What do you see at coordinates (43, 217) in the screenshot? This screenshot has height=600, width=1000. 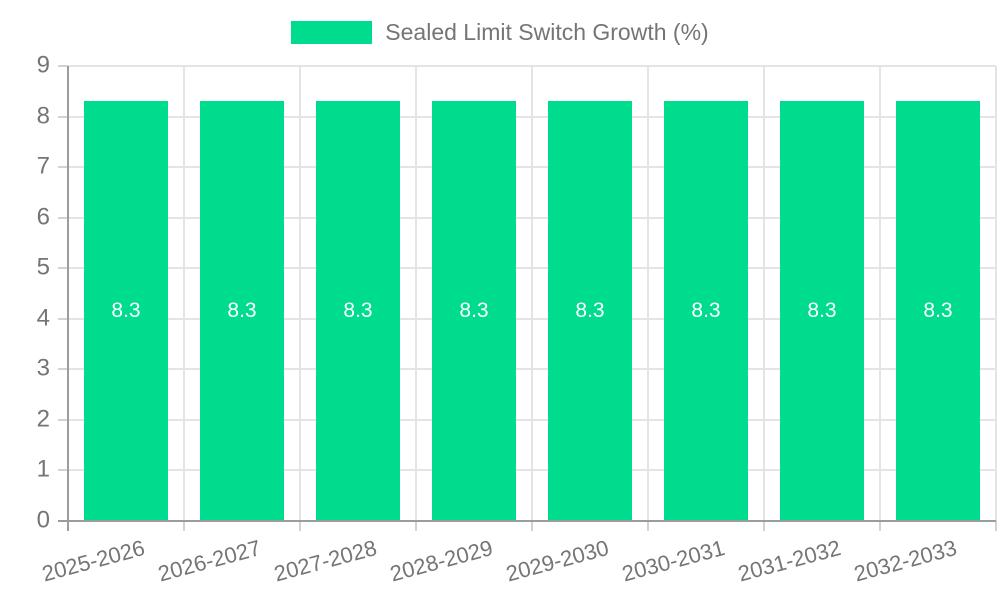 I see `y-axis-label: 6` at bounding box center [43, 217].